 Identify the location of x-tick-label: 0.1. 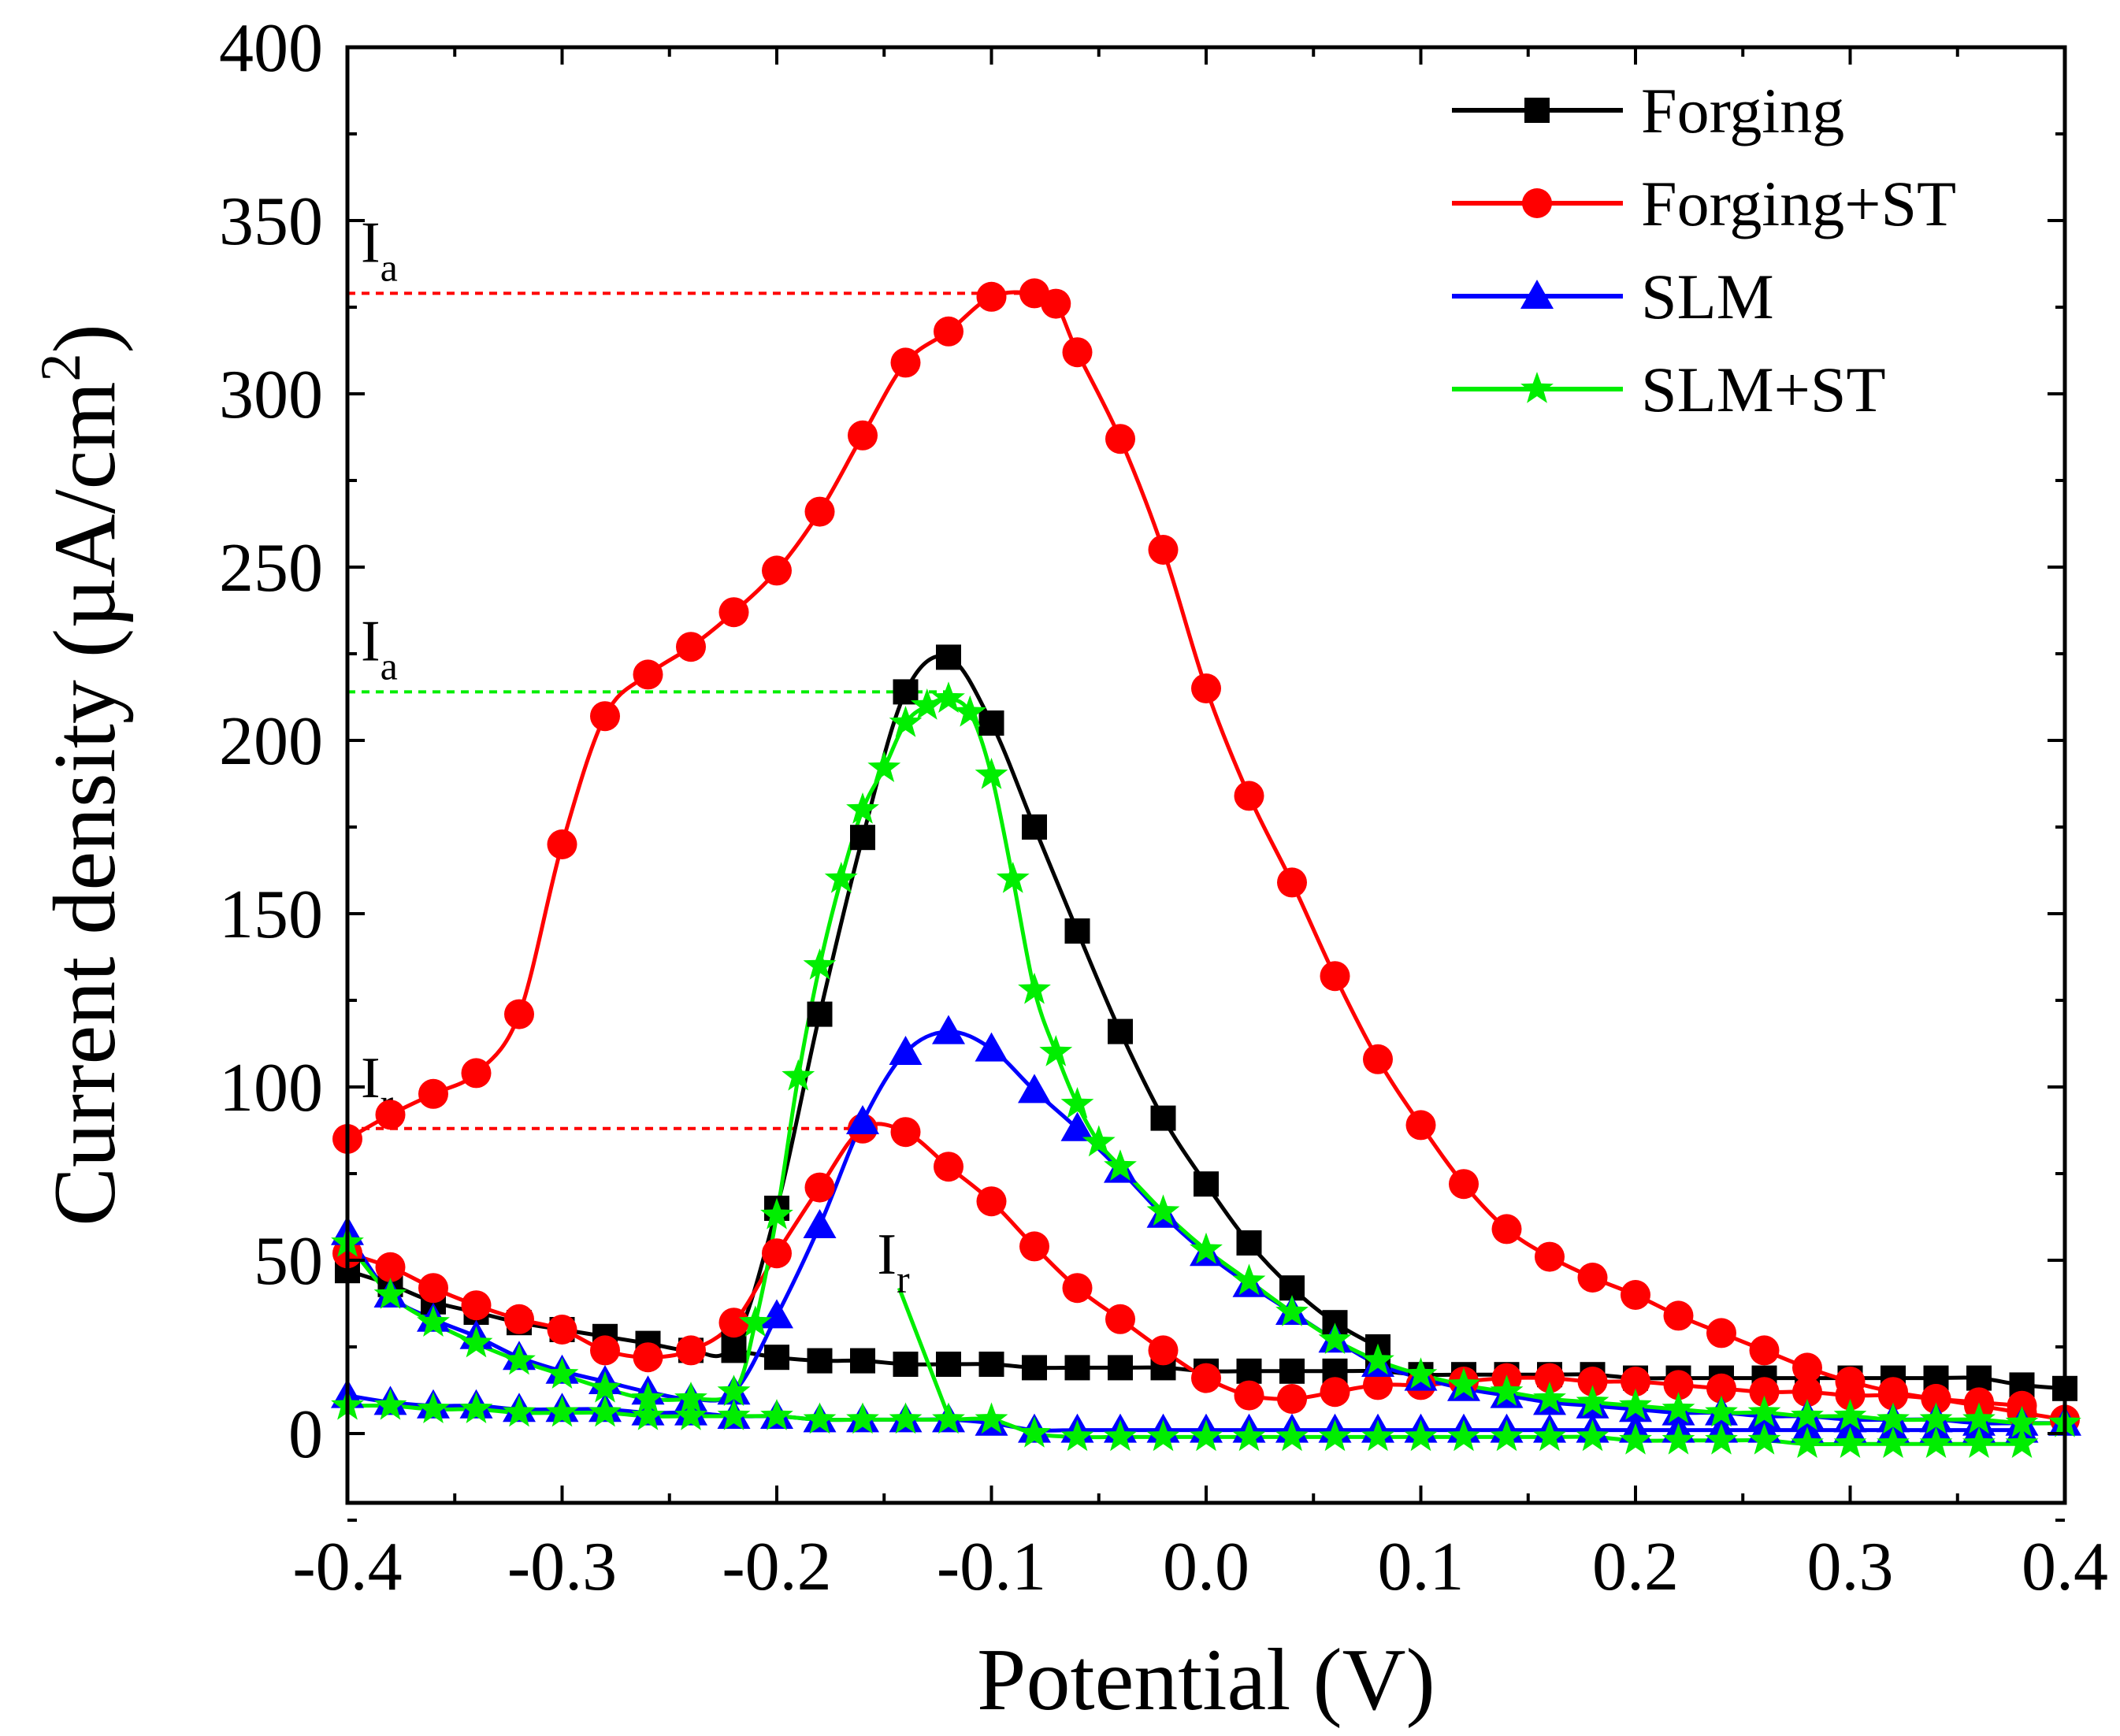
(1421, 1567).